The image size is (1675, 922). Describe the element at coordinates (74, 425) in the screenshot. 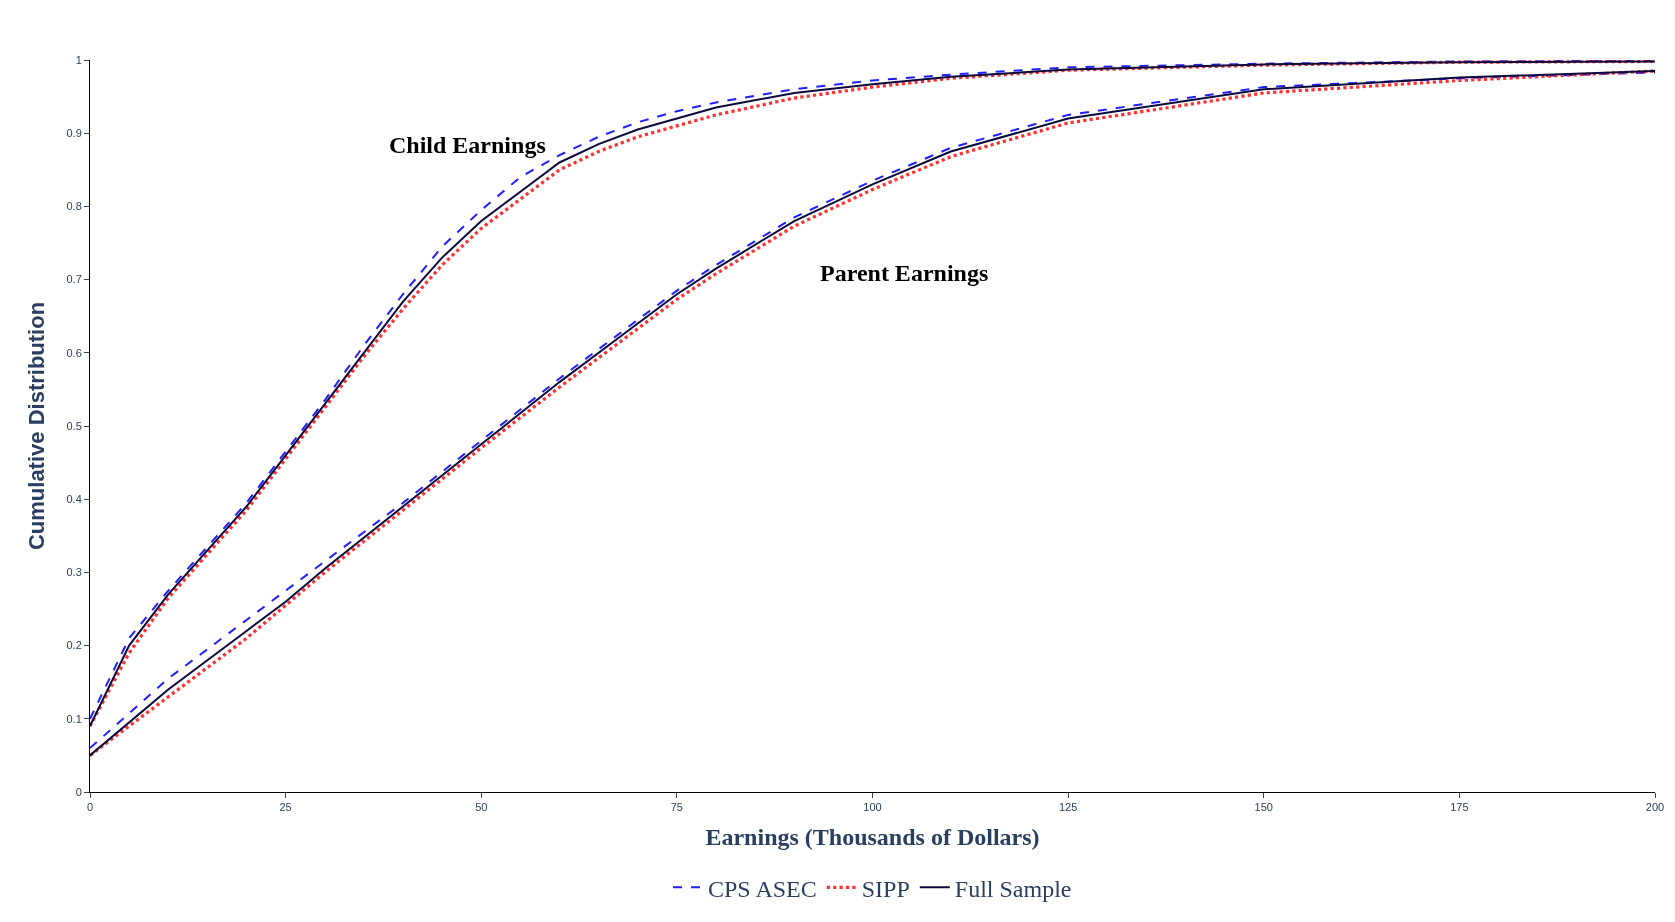

I see `y-tick-label: 0.5` at that location.